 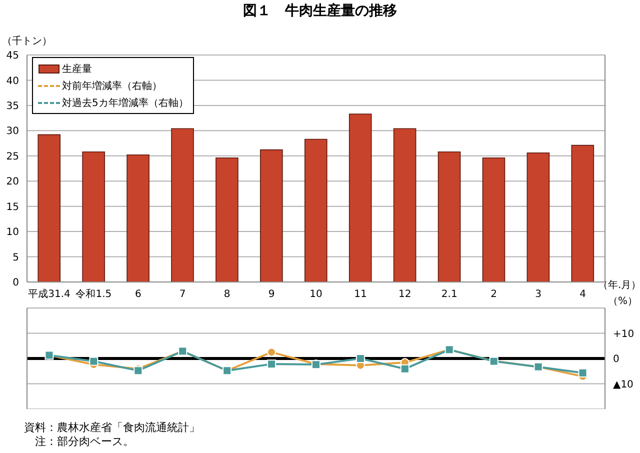 What do you see at coordinates (112, 86) in the screenshot?
I see `legend-label: 対前年増減率（右軸）` at bounding box center [112, 86].